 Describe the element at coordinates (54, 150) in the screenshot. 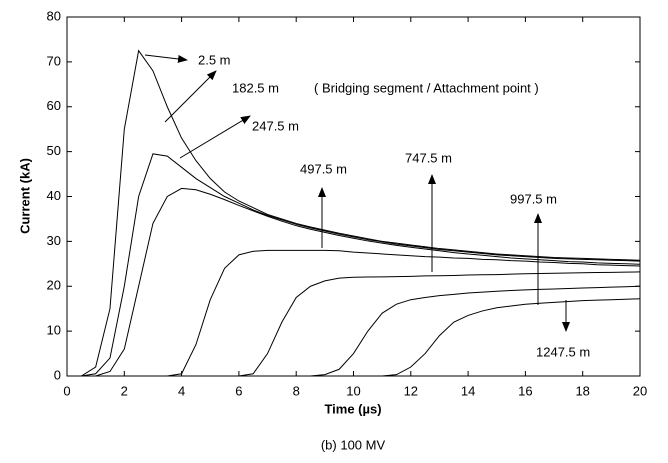

I see `y-tick-label: 50` at that location.